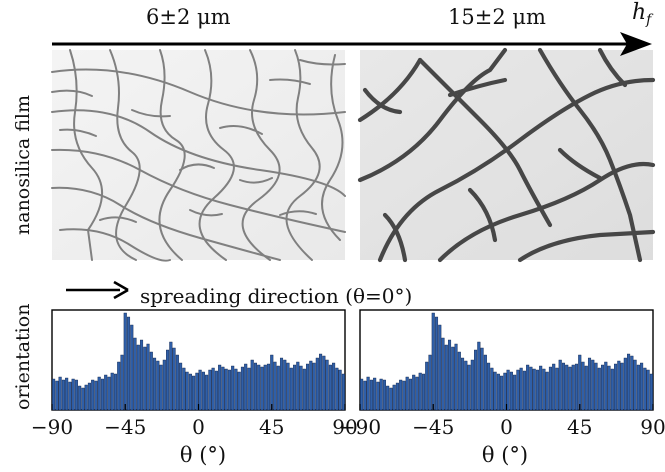 Image resolution: width=665 pixels, height=472 pixels. What do you see at coordinates (203, 455) in the screenshot?
I see `x-axis-label-left: θ (°)` at bounding box center [203, 455].